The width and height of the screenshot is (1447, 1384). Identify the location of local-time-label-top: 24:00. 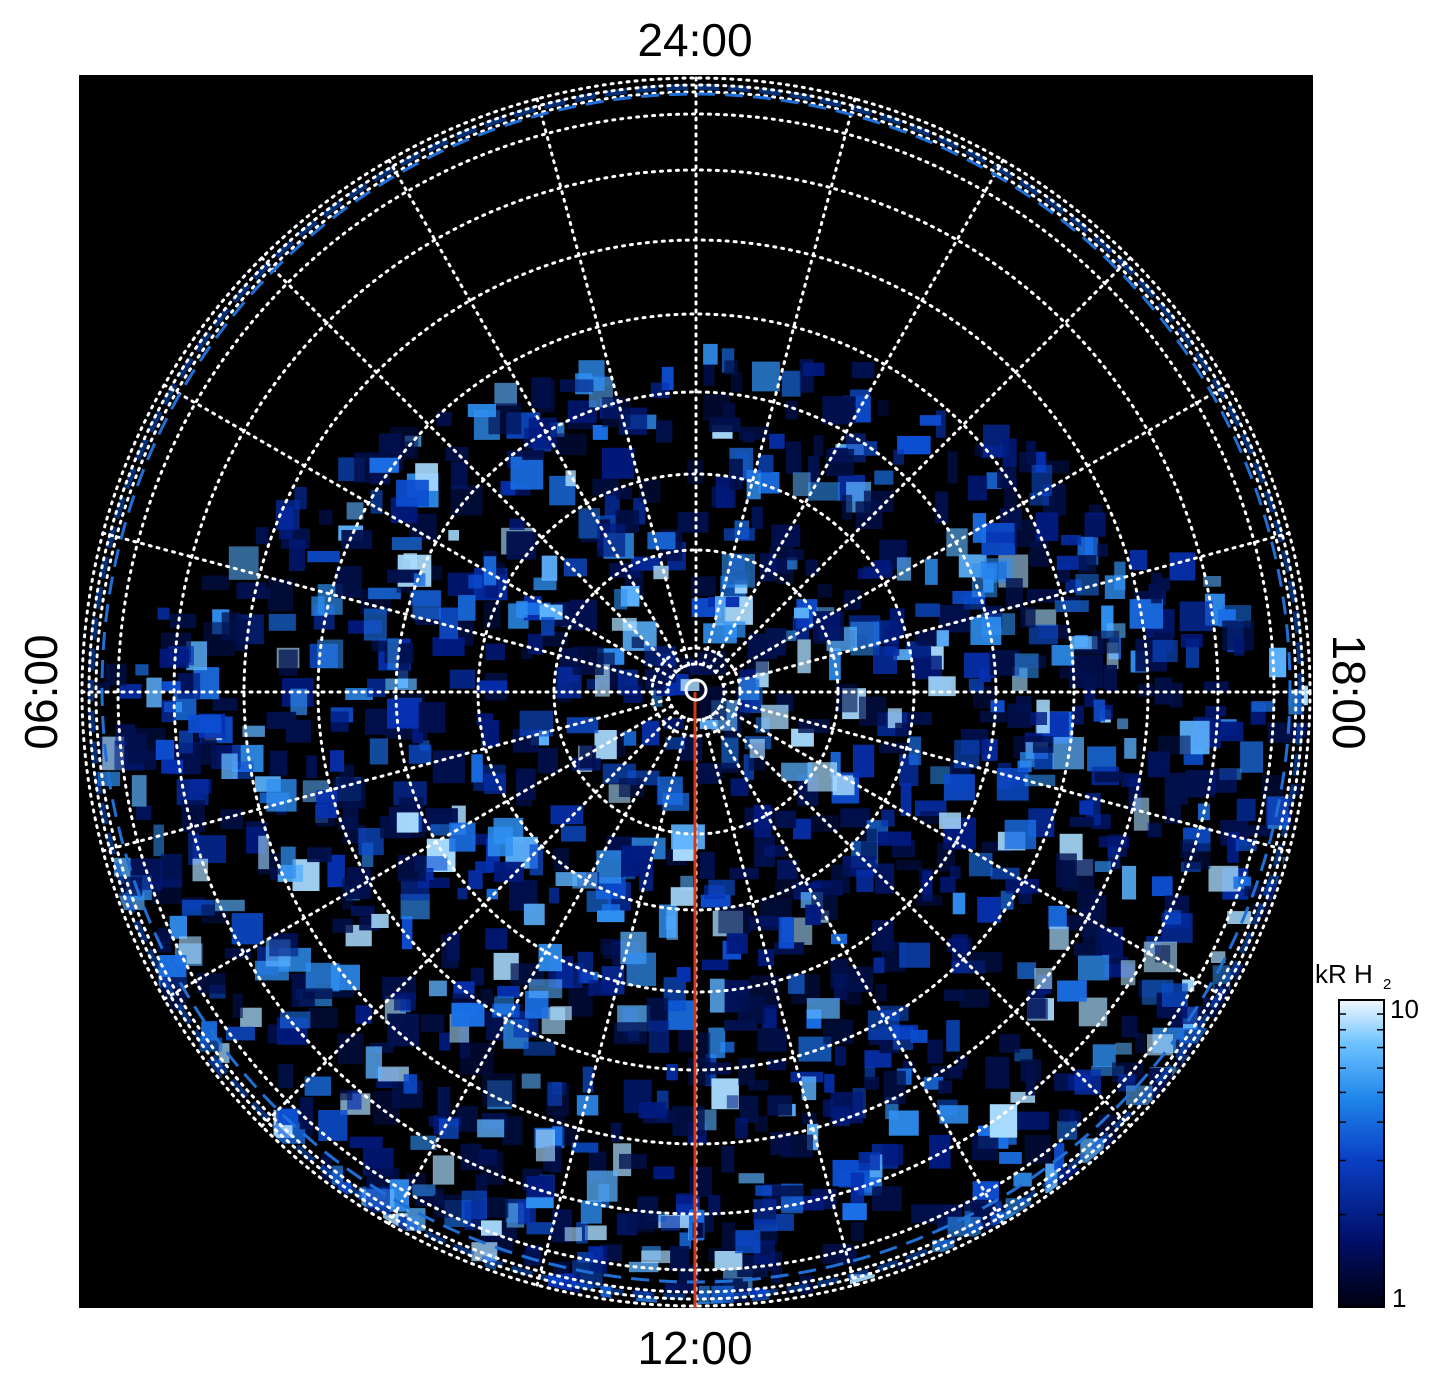
(694, 40).